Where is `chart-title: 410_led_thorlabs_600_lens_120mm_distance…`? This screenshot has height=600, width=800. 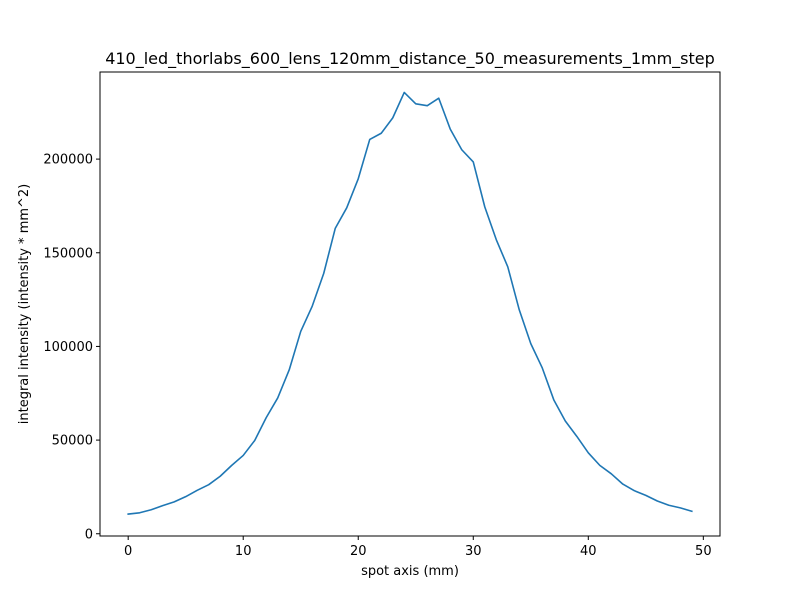 chart-title: 410_led_thorlabs_600_lens_120mm_distance… is located at coordinates (410, 59).